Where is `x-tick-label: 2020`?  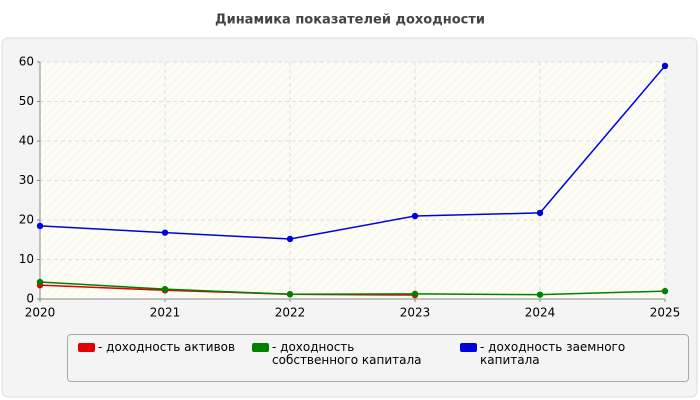
x-tick-label: 2020 is located at coordinates (40, 313).